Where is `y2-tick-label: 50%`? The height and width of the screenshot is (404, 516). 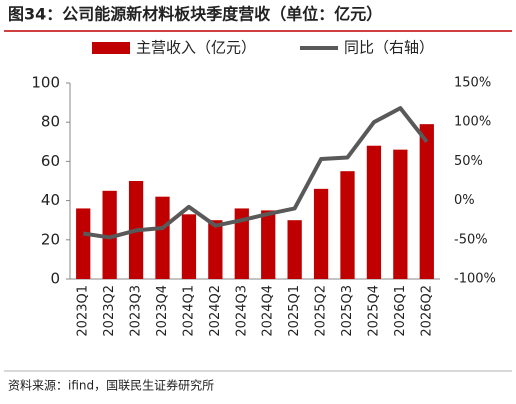
y2-tick-label: 50% is located at coordinates (468, 161).